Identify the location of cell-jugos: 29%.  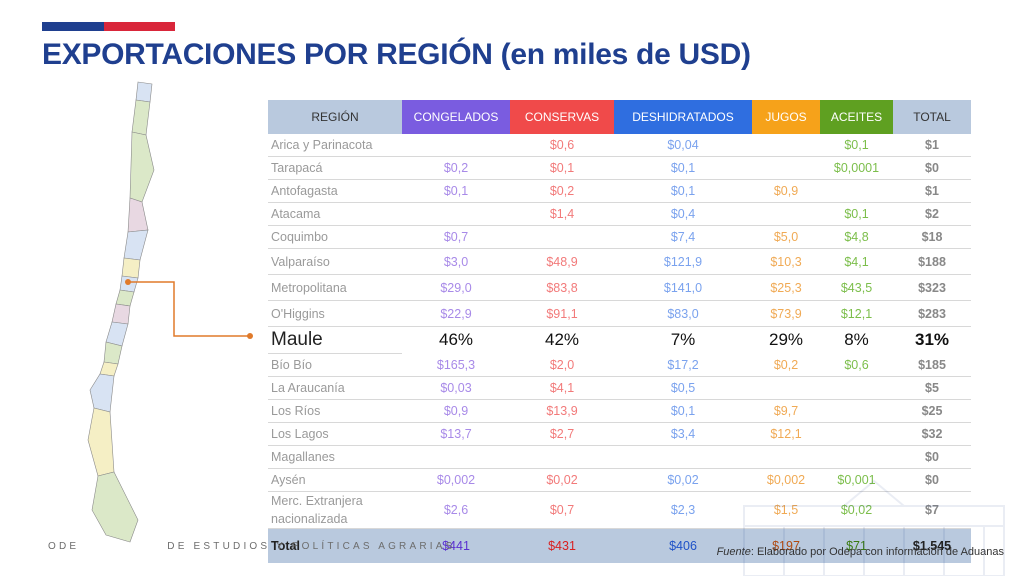
(786, 340).